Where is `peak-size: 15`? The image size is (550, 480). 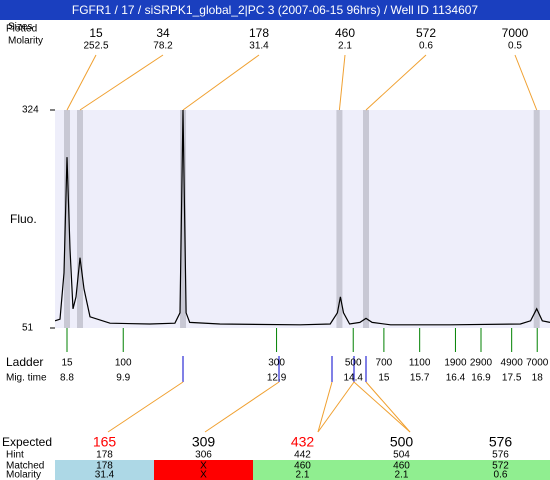 peak-size: 15 is located at coordinates (96, 33).